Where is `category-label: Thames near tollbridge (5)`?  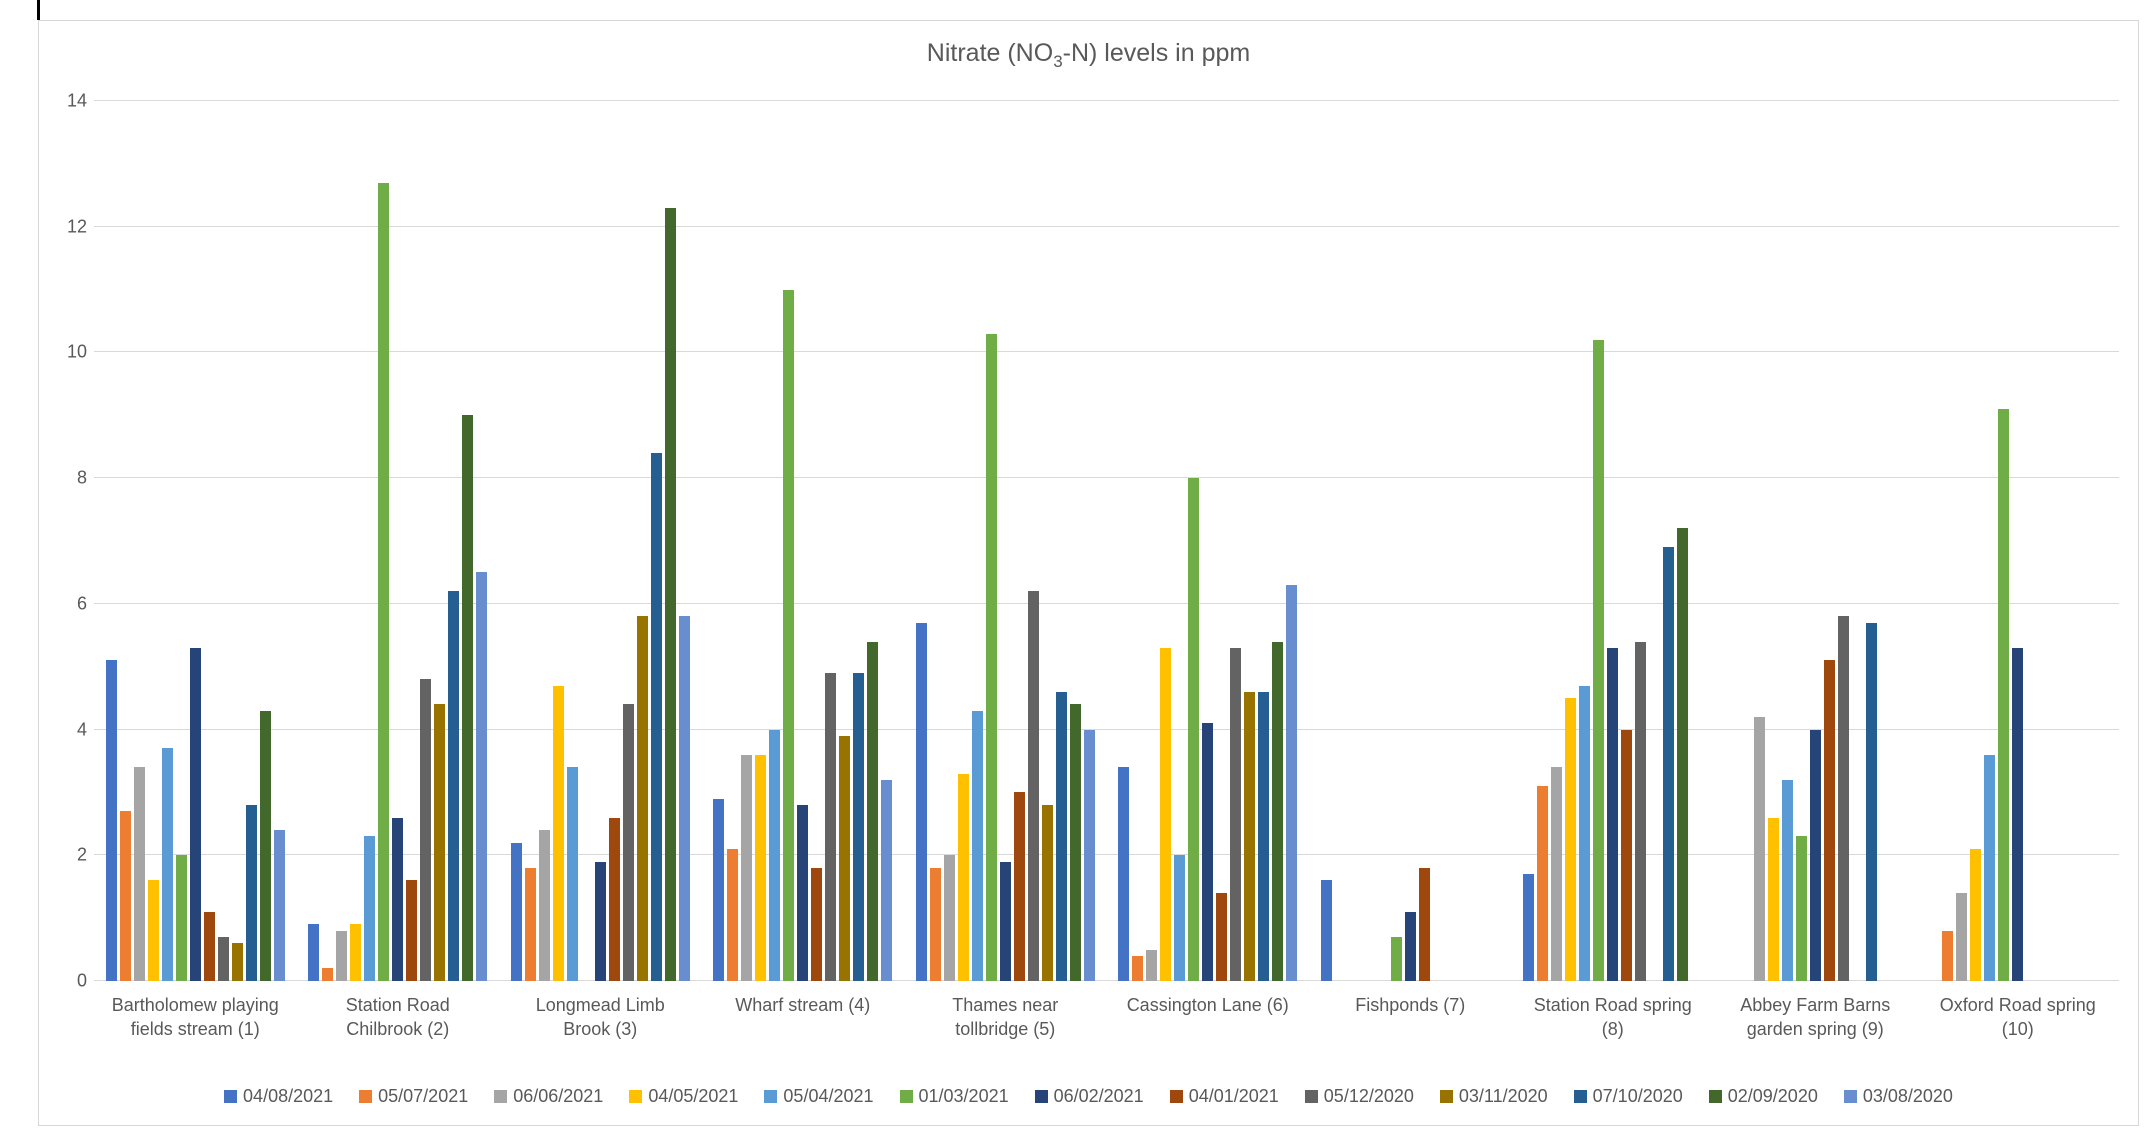
category-label: Thames near tollbridge (5) is located at coordinates (1005, 1017).